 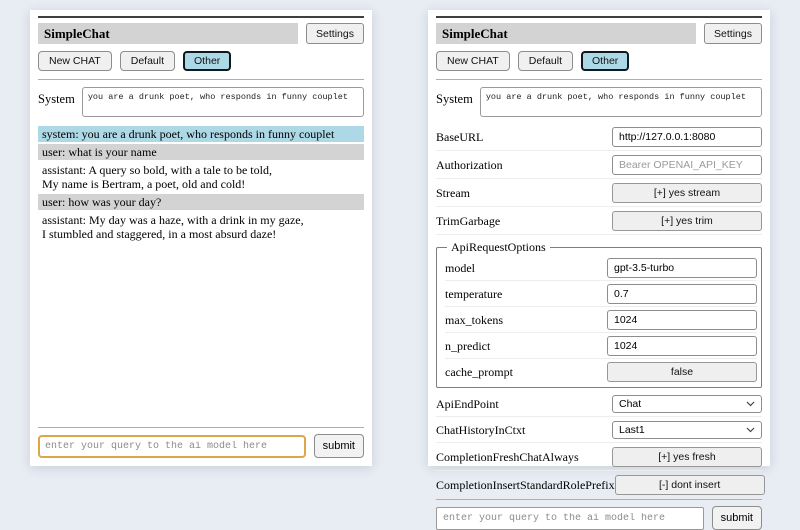 I want to click on model-input, so click(x=682, y=268).